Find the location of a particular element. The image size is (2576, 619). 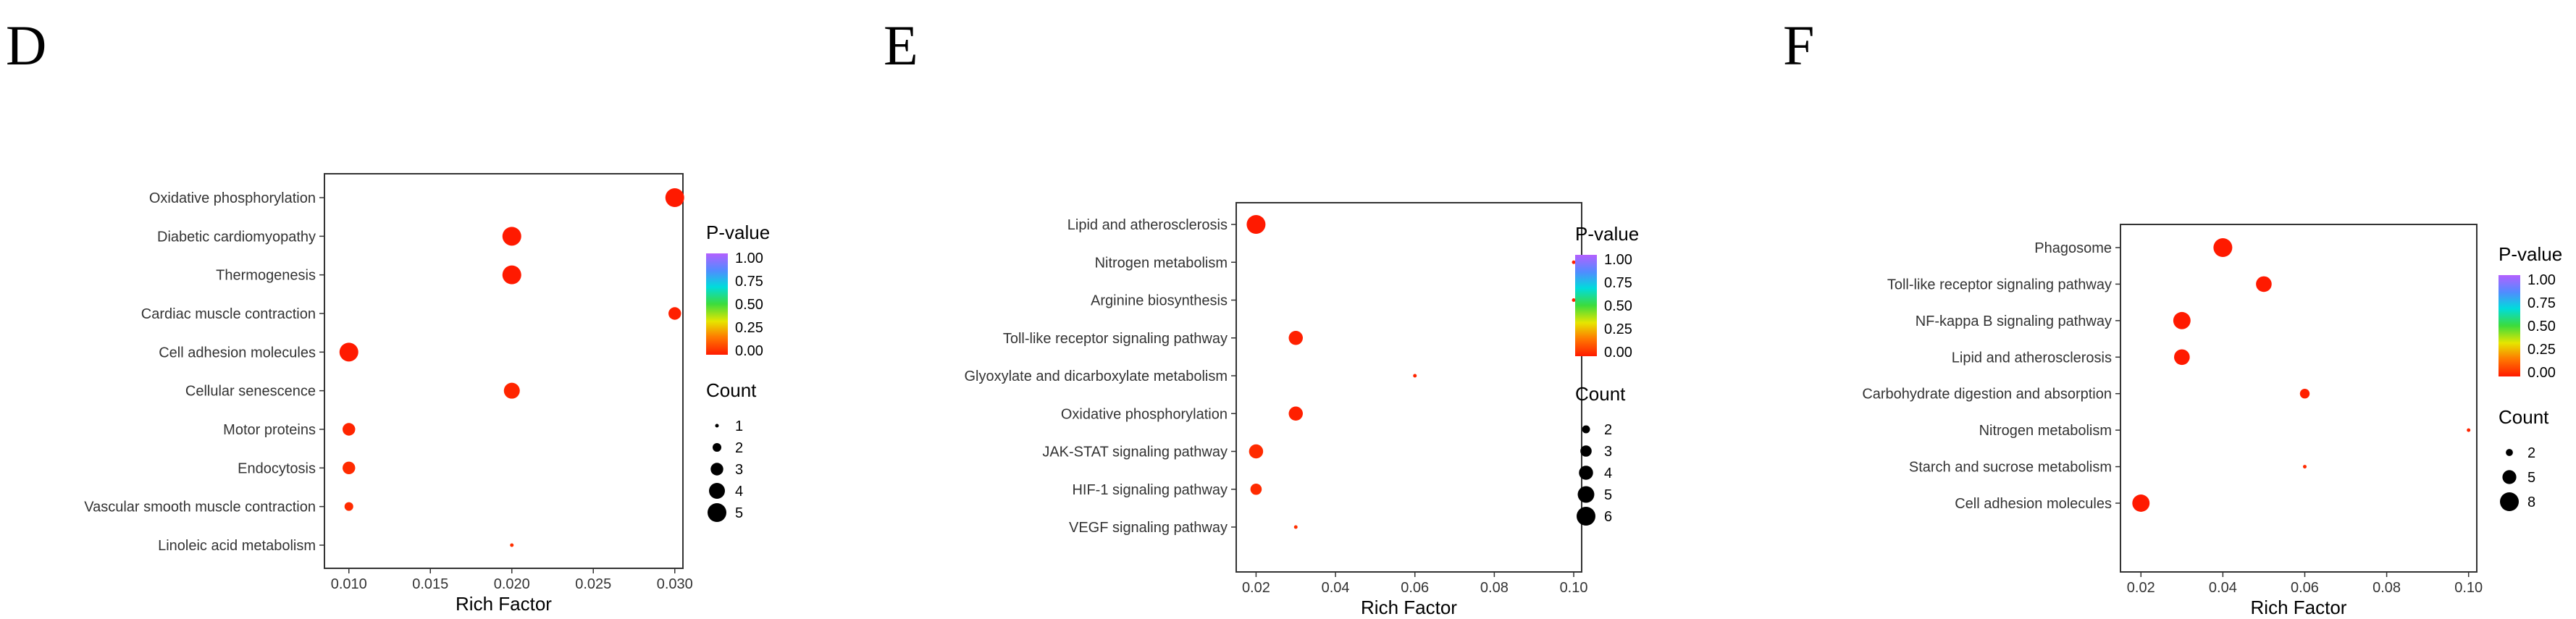

point-starch-and-sucrose-metabolism is located at coordinates (2304, 467).